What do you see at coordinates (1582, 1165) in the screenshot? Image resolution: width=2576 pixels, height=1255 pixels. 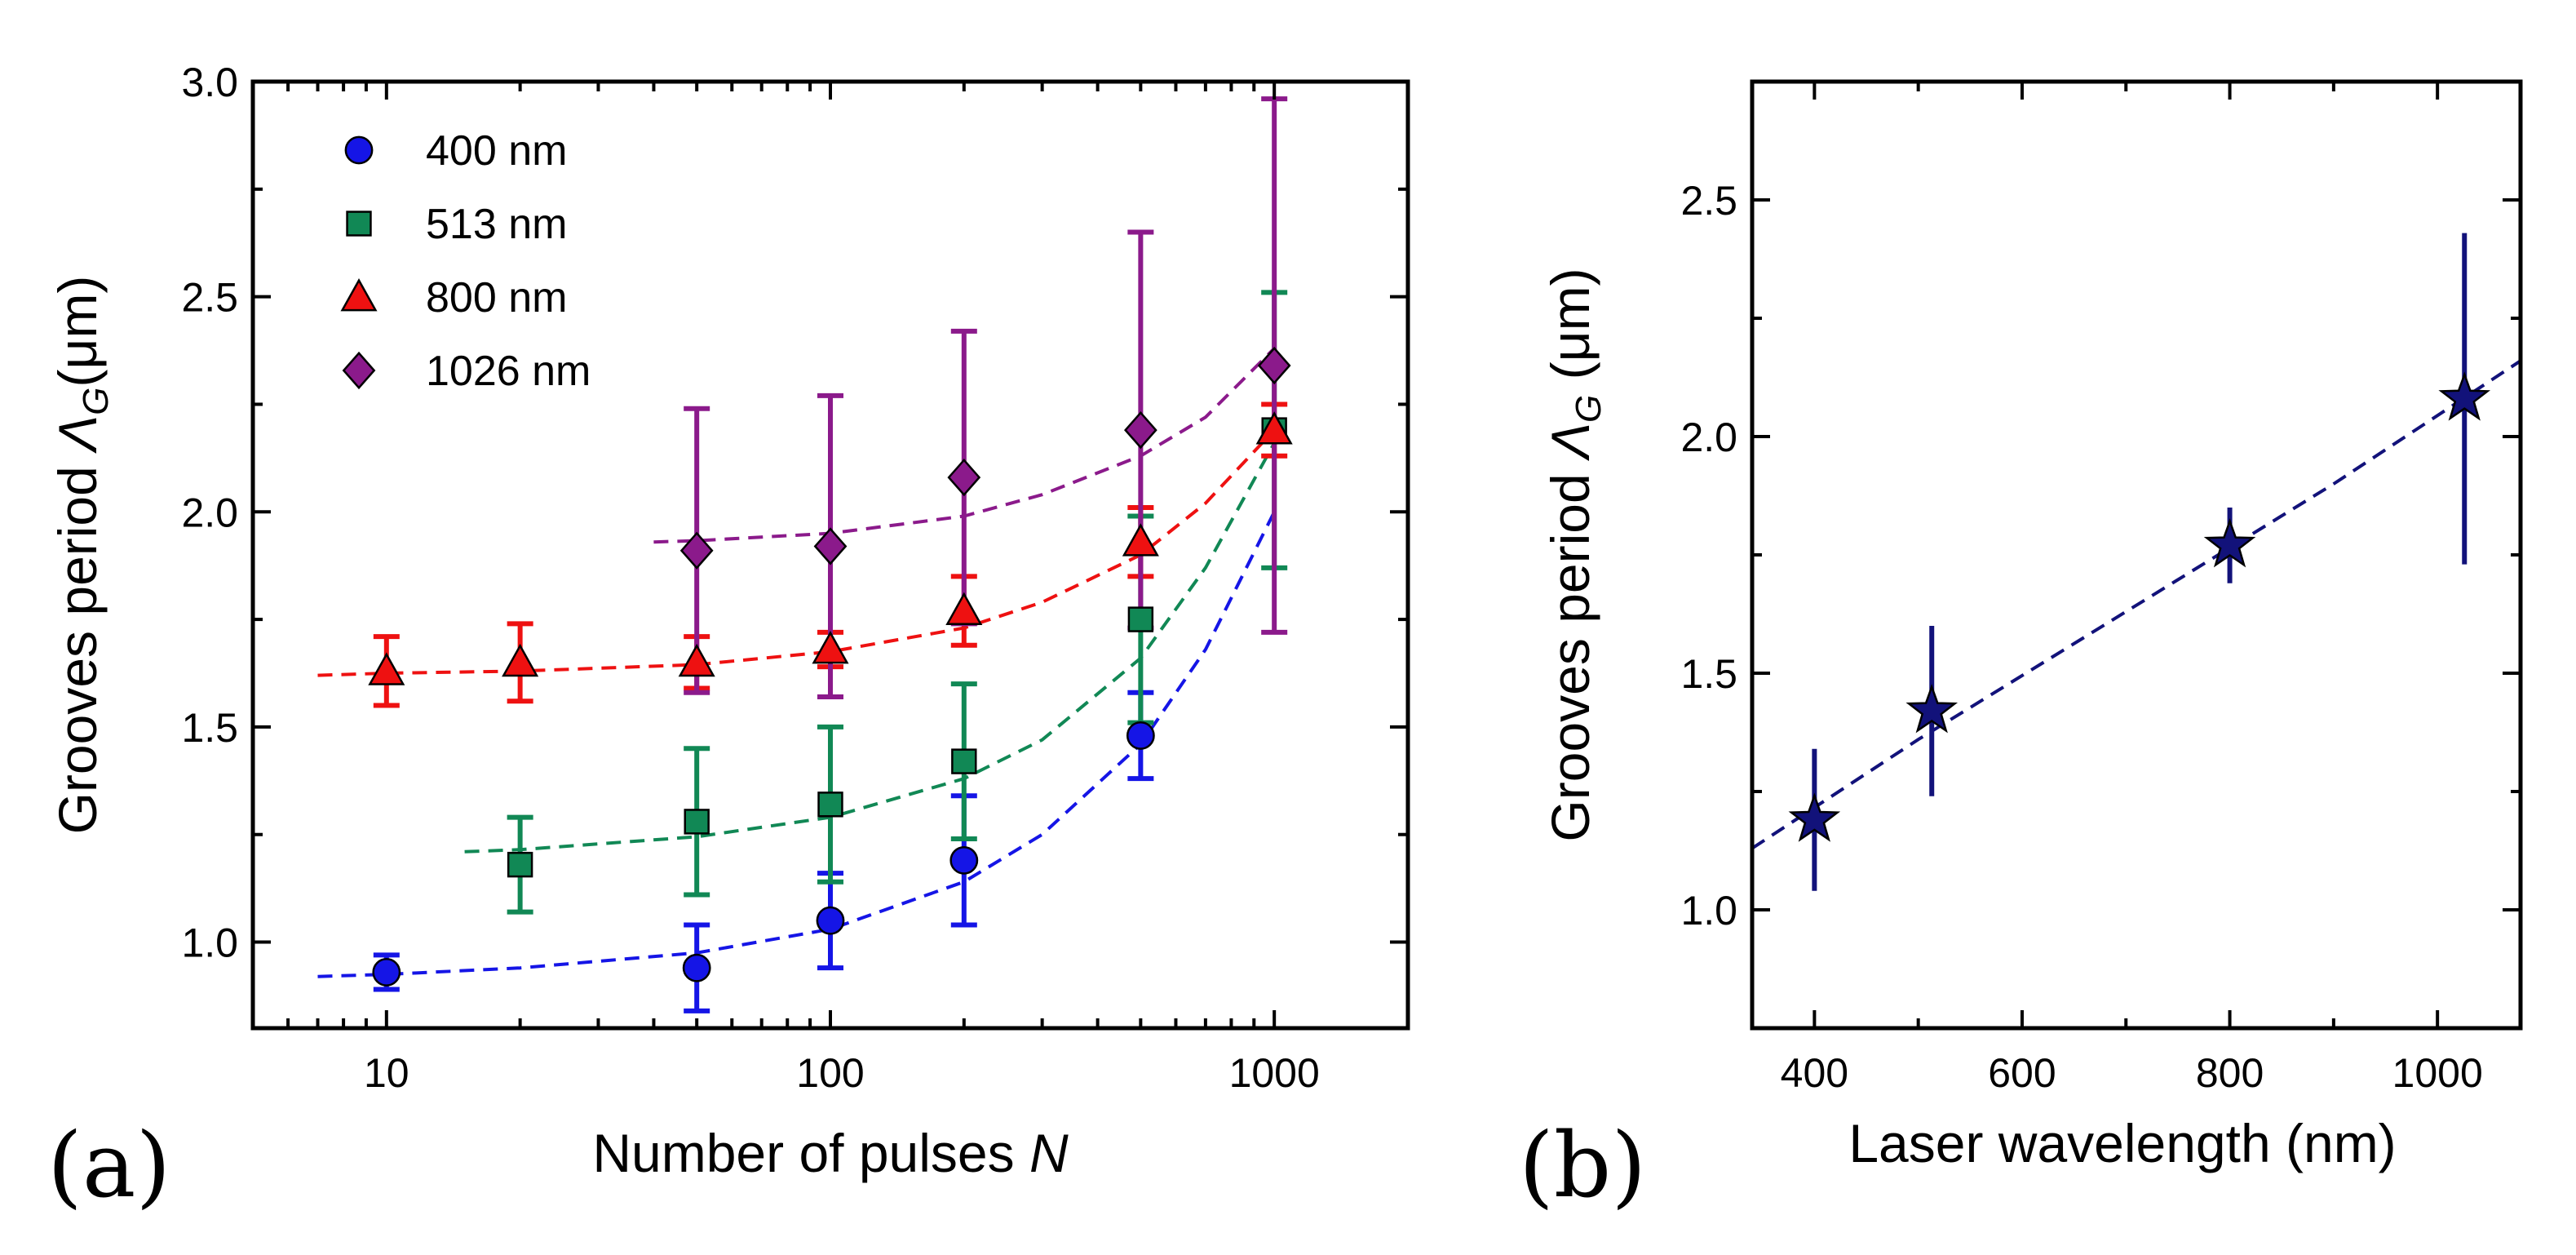 I see `panel-b-label: (b)` at bounding box center [1582, 1165].